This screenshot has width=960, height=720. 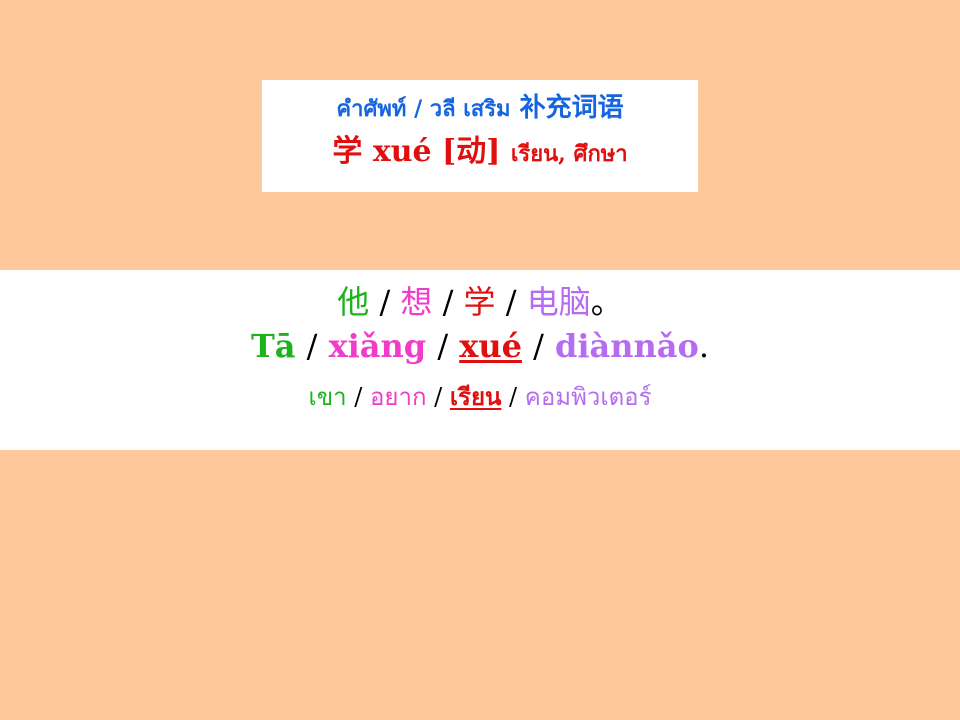 I want to click on sentence-thai-row: เขา / อยาก / เรียน / คอมพิวเตอร์, so click(x=480, y=397).